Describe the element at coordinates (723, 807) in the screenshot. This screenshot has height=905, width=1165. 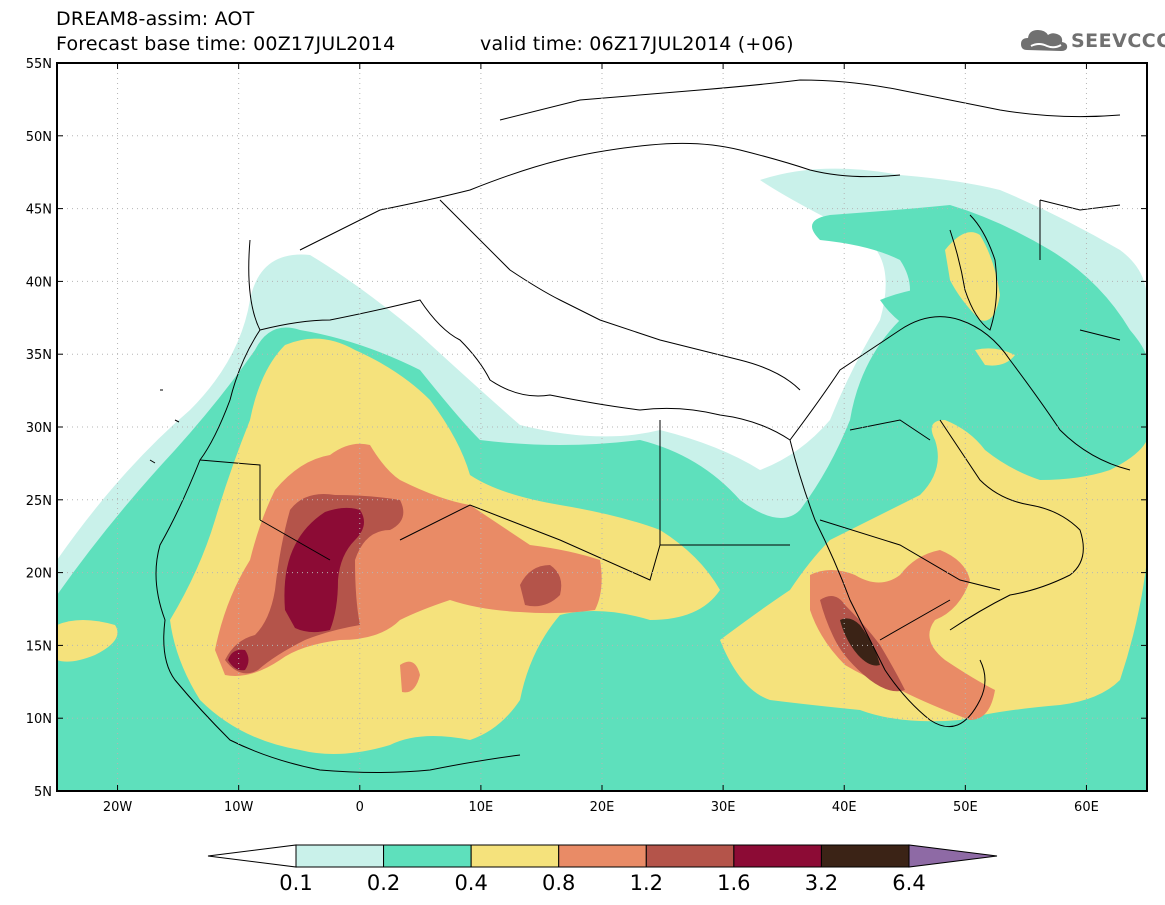
I see `lon-tick-label: 30E` at that location.